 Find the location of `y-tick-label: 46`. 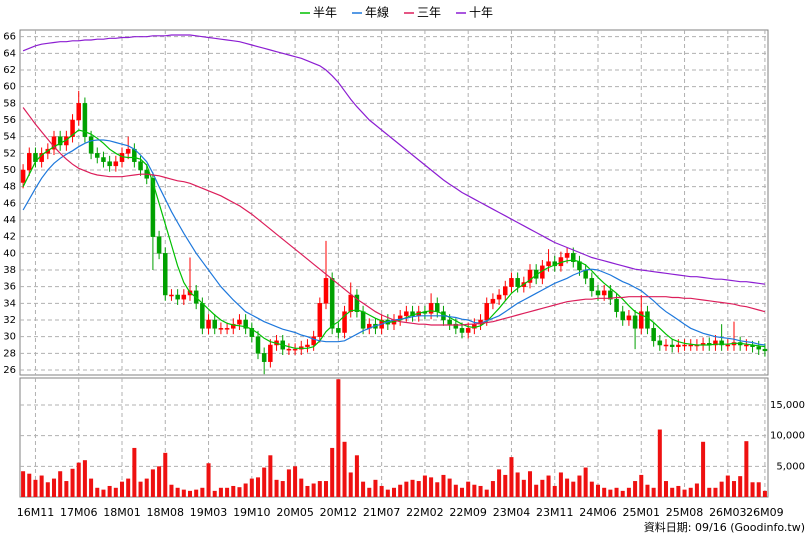

y-tick-label: 46 is located at coordinates (9, 203).